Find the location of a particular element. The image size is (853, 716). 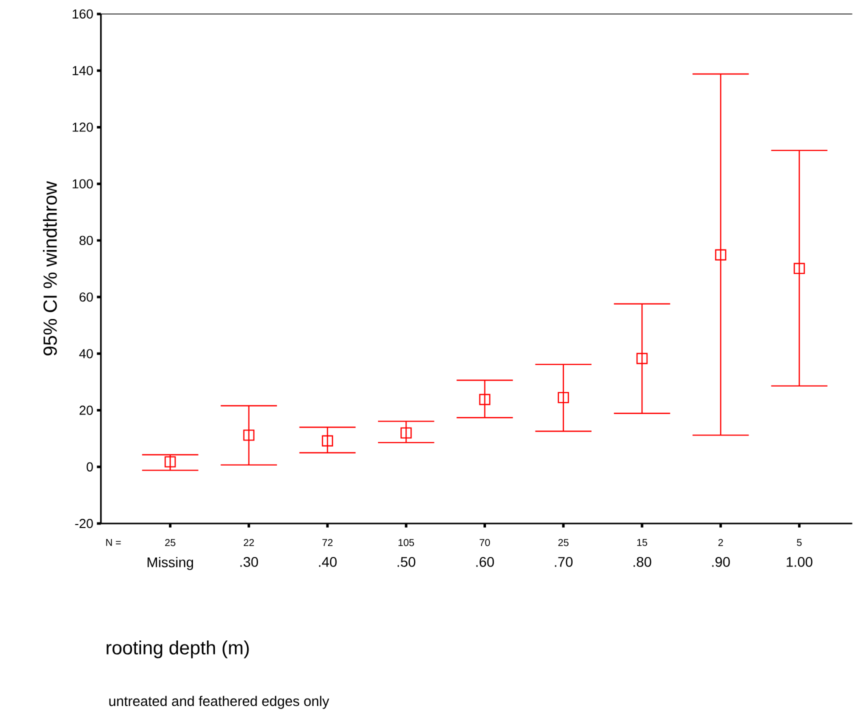

x-tick-label: .30 is located at coordinates (249, 561).